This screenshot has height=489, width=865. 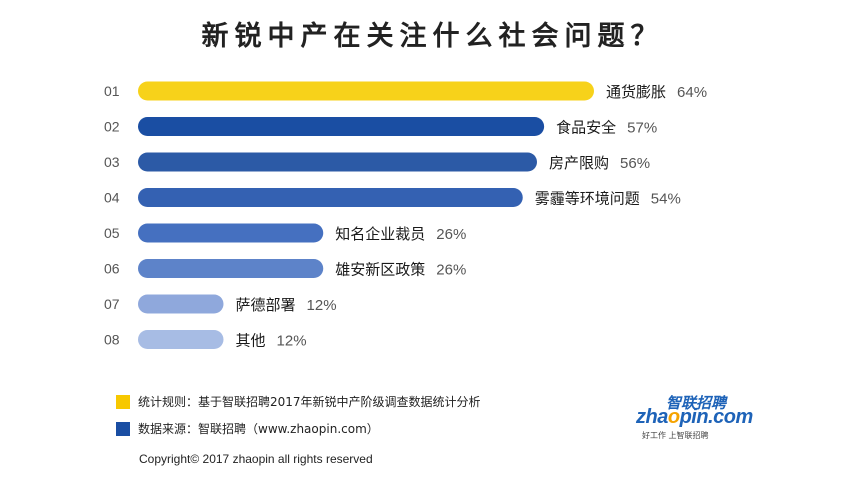 What do you see at coordinates (636, 92) in the screenshot?
I see `category-label: 通货膨胀` at bounding box center [636, 92].